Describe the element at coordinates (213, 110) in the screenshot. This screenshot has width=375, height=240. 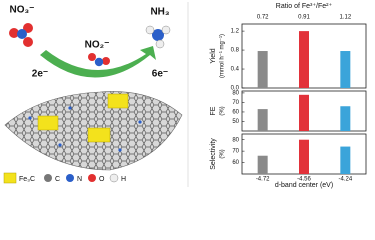
I see `y-axis-title: FE` at that location.